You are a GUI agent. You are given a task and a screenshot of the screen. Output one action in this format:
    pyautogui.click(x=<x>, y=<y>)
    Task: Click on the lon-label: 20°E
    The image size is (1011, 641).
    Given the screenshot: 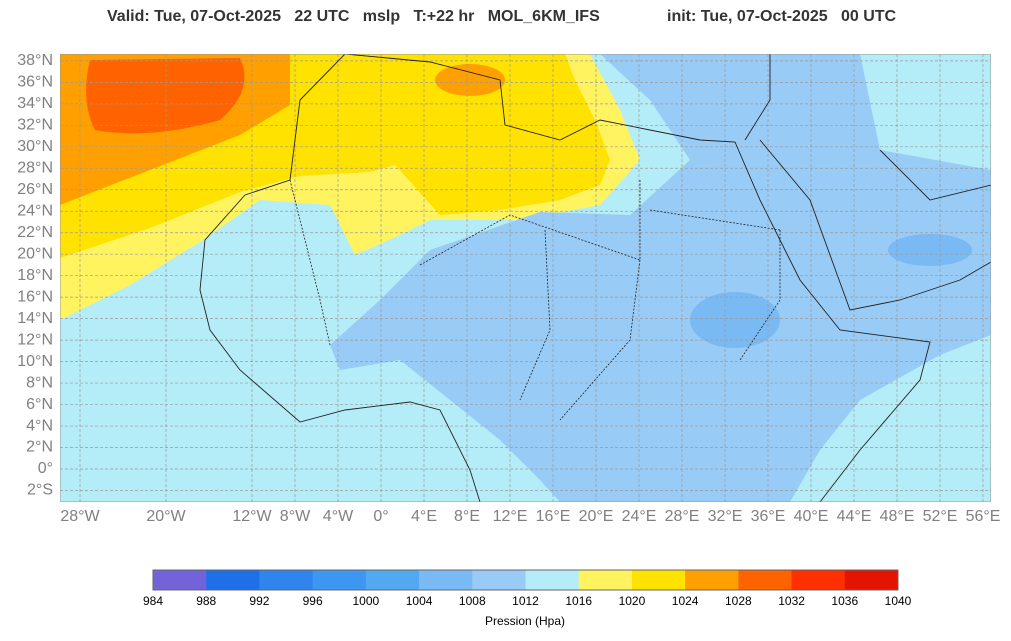 What is the action you would take?
    pyautogui.click(x=596, y=516)
    